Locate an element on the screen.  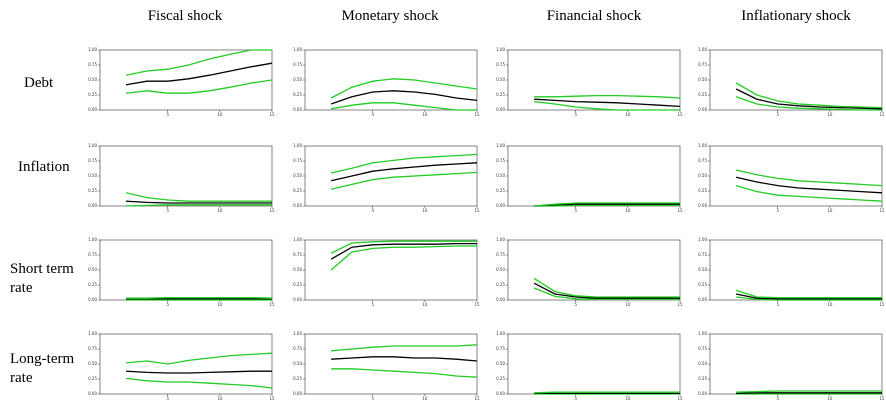
row-label: Debt is located at coordinates (39, 83).